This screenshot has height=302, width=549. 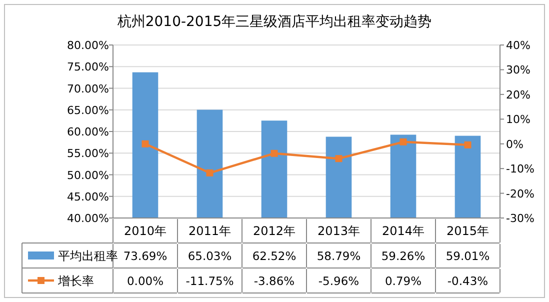 I want to click on y-tick-label: 40.00%, so click(x=88, y=218).